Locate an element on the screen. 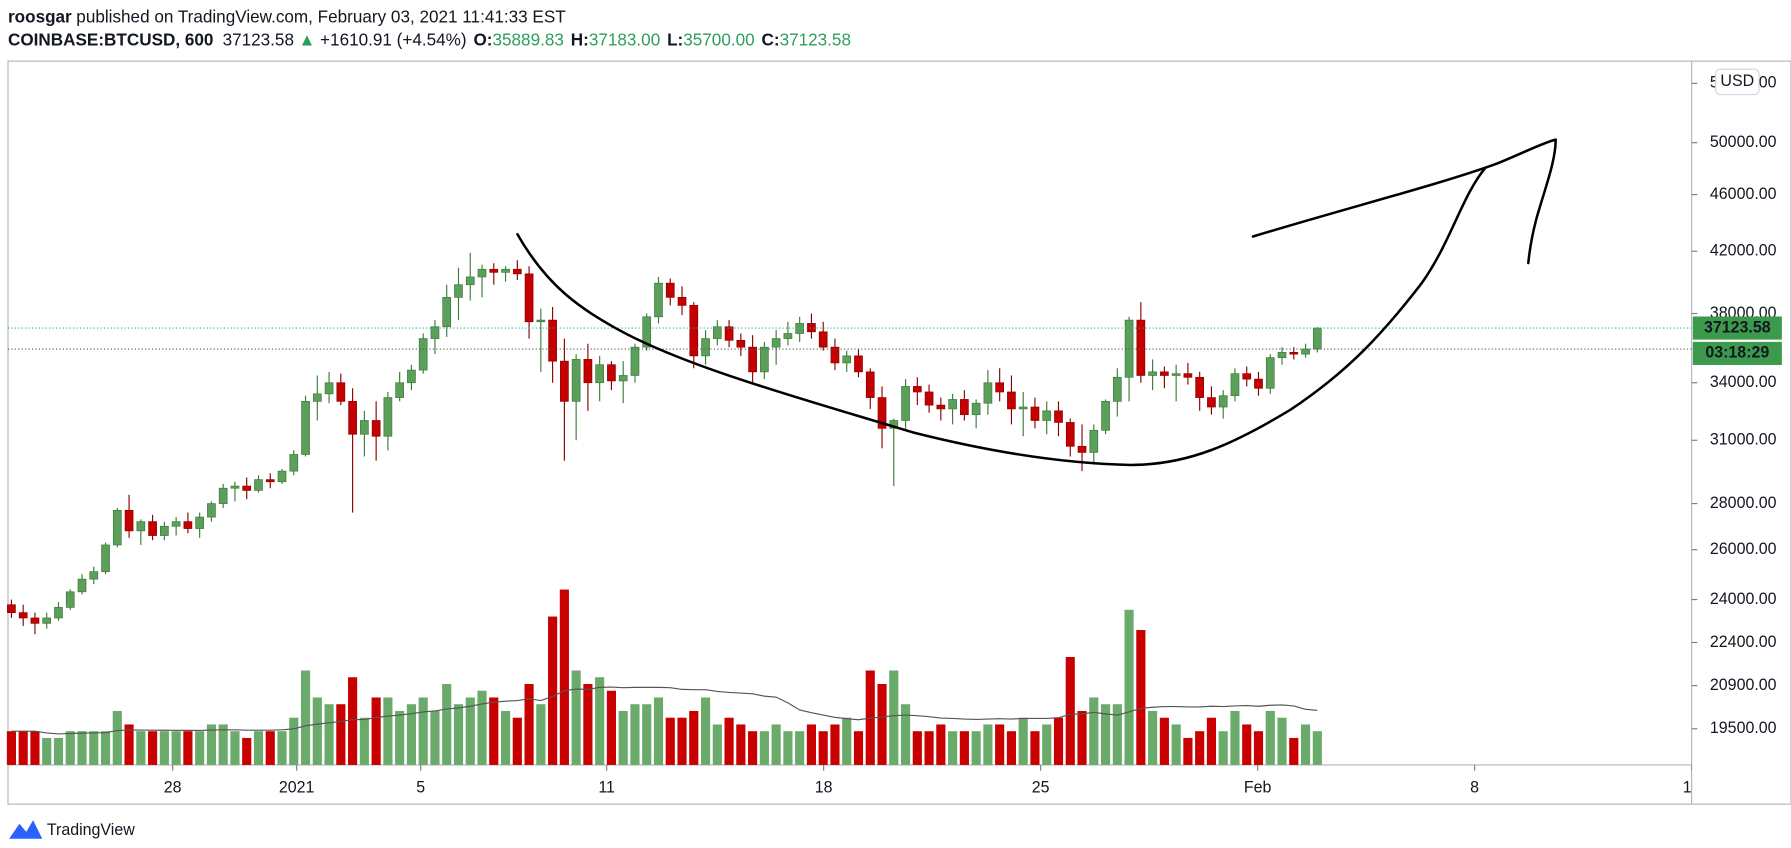  price-badge-label: 37123.58 is located at coordinates (1737, 327).